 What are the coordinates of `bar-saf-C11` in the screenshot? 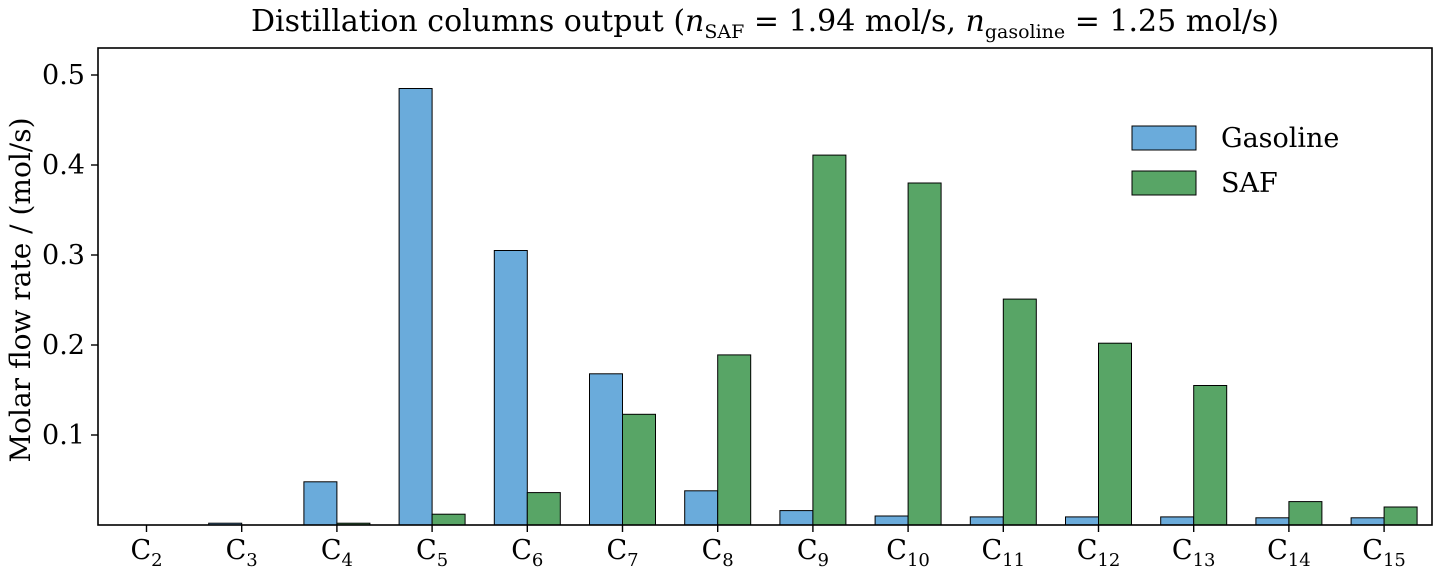 It's located at (1019, 412).